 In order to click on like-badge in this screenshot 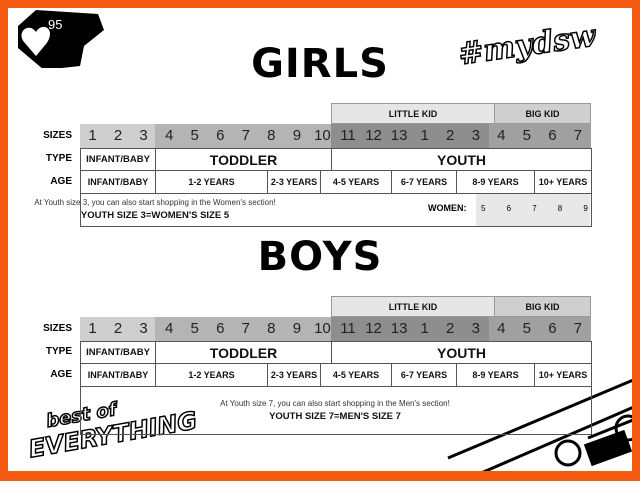, I will do `click(61, 39)`.